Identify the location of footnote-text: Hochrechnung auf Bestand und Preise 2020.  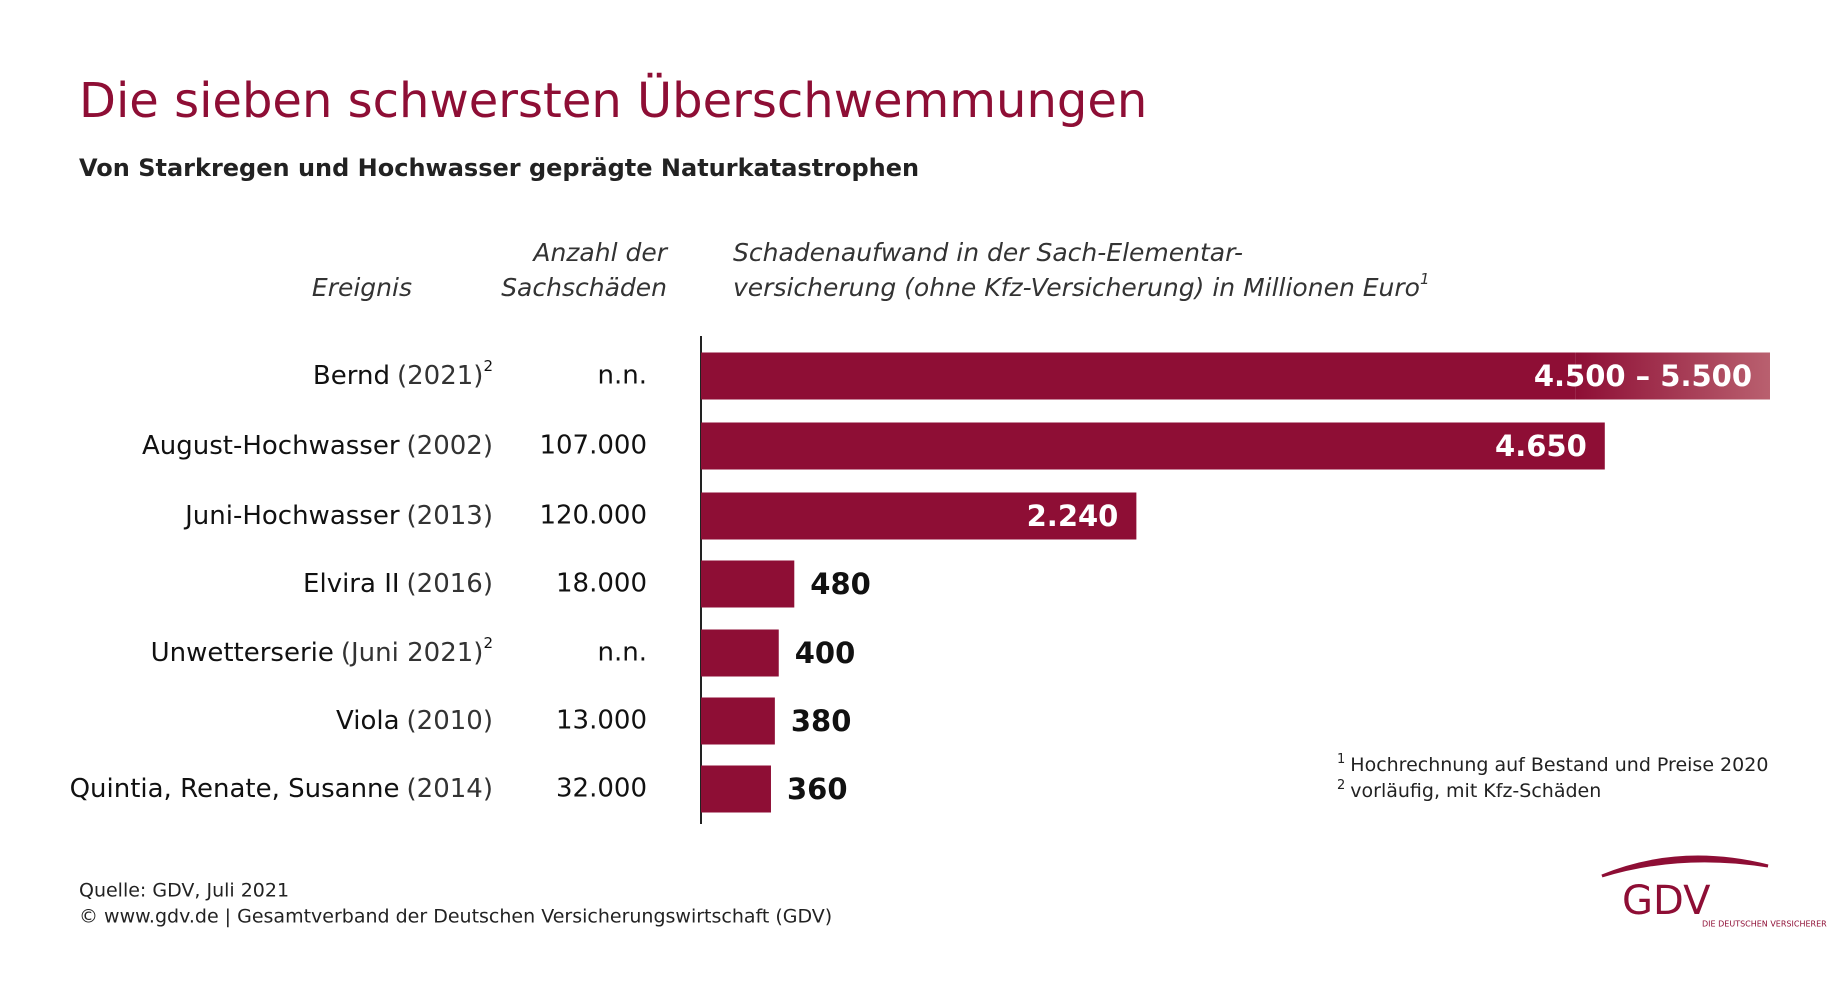
(1559, 765).